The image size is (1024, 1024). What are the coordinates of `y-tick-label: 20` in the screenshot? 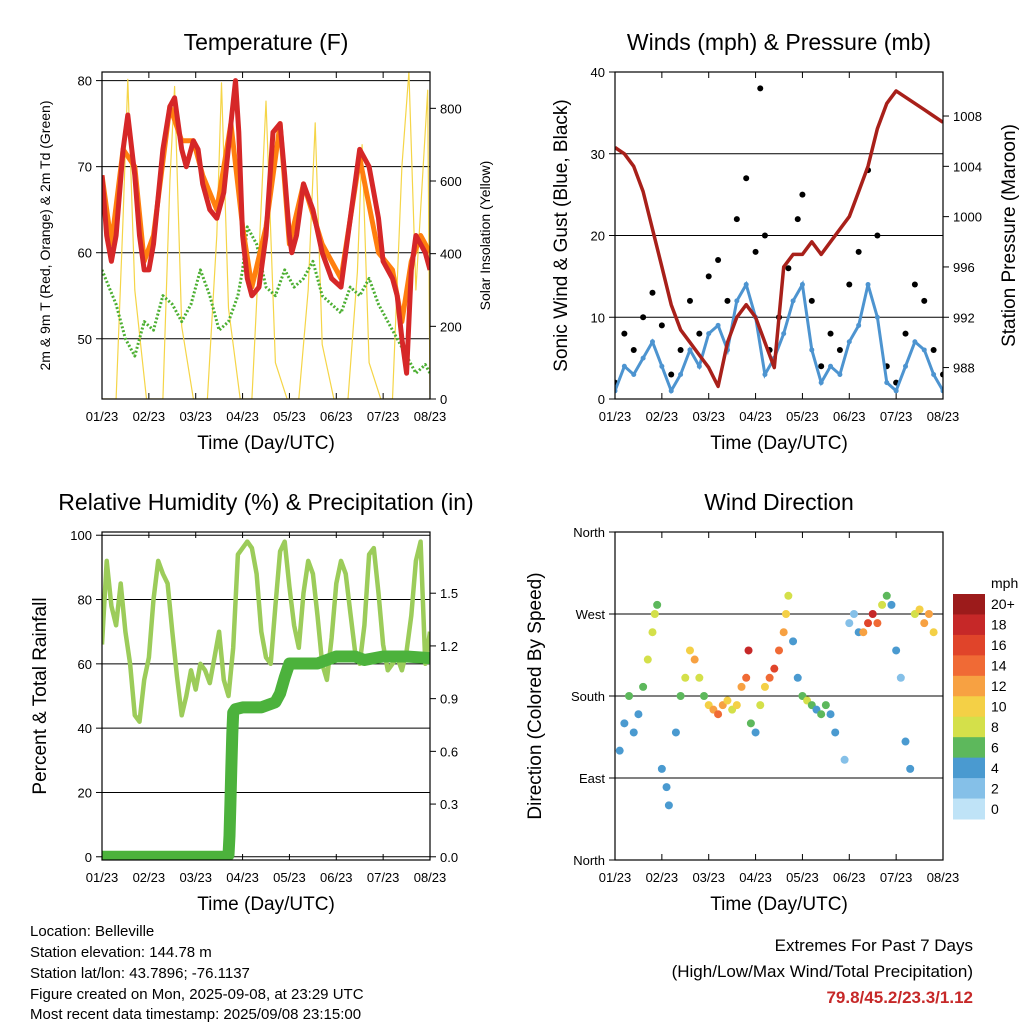 It's located at (85, 792).